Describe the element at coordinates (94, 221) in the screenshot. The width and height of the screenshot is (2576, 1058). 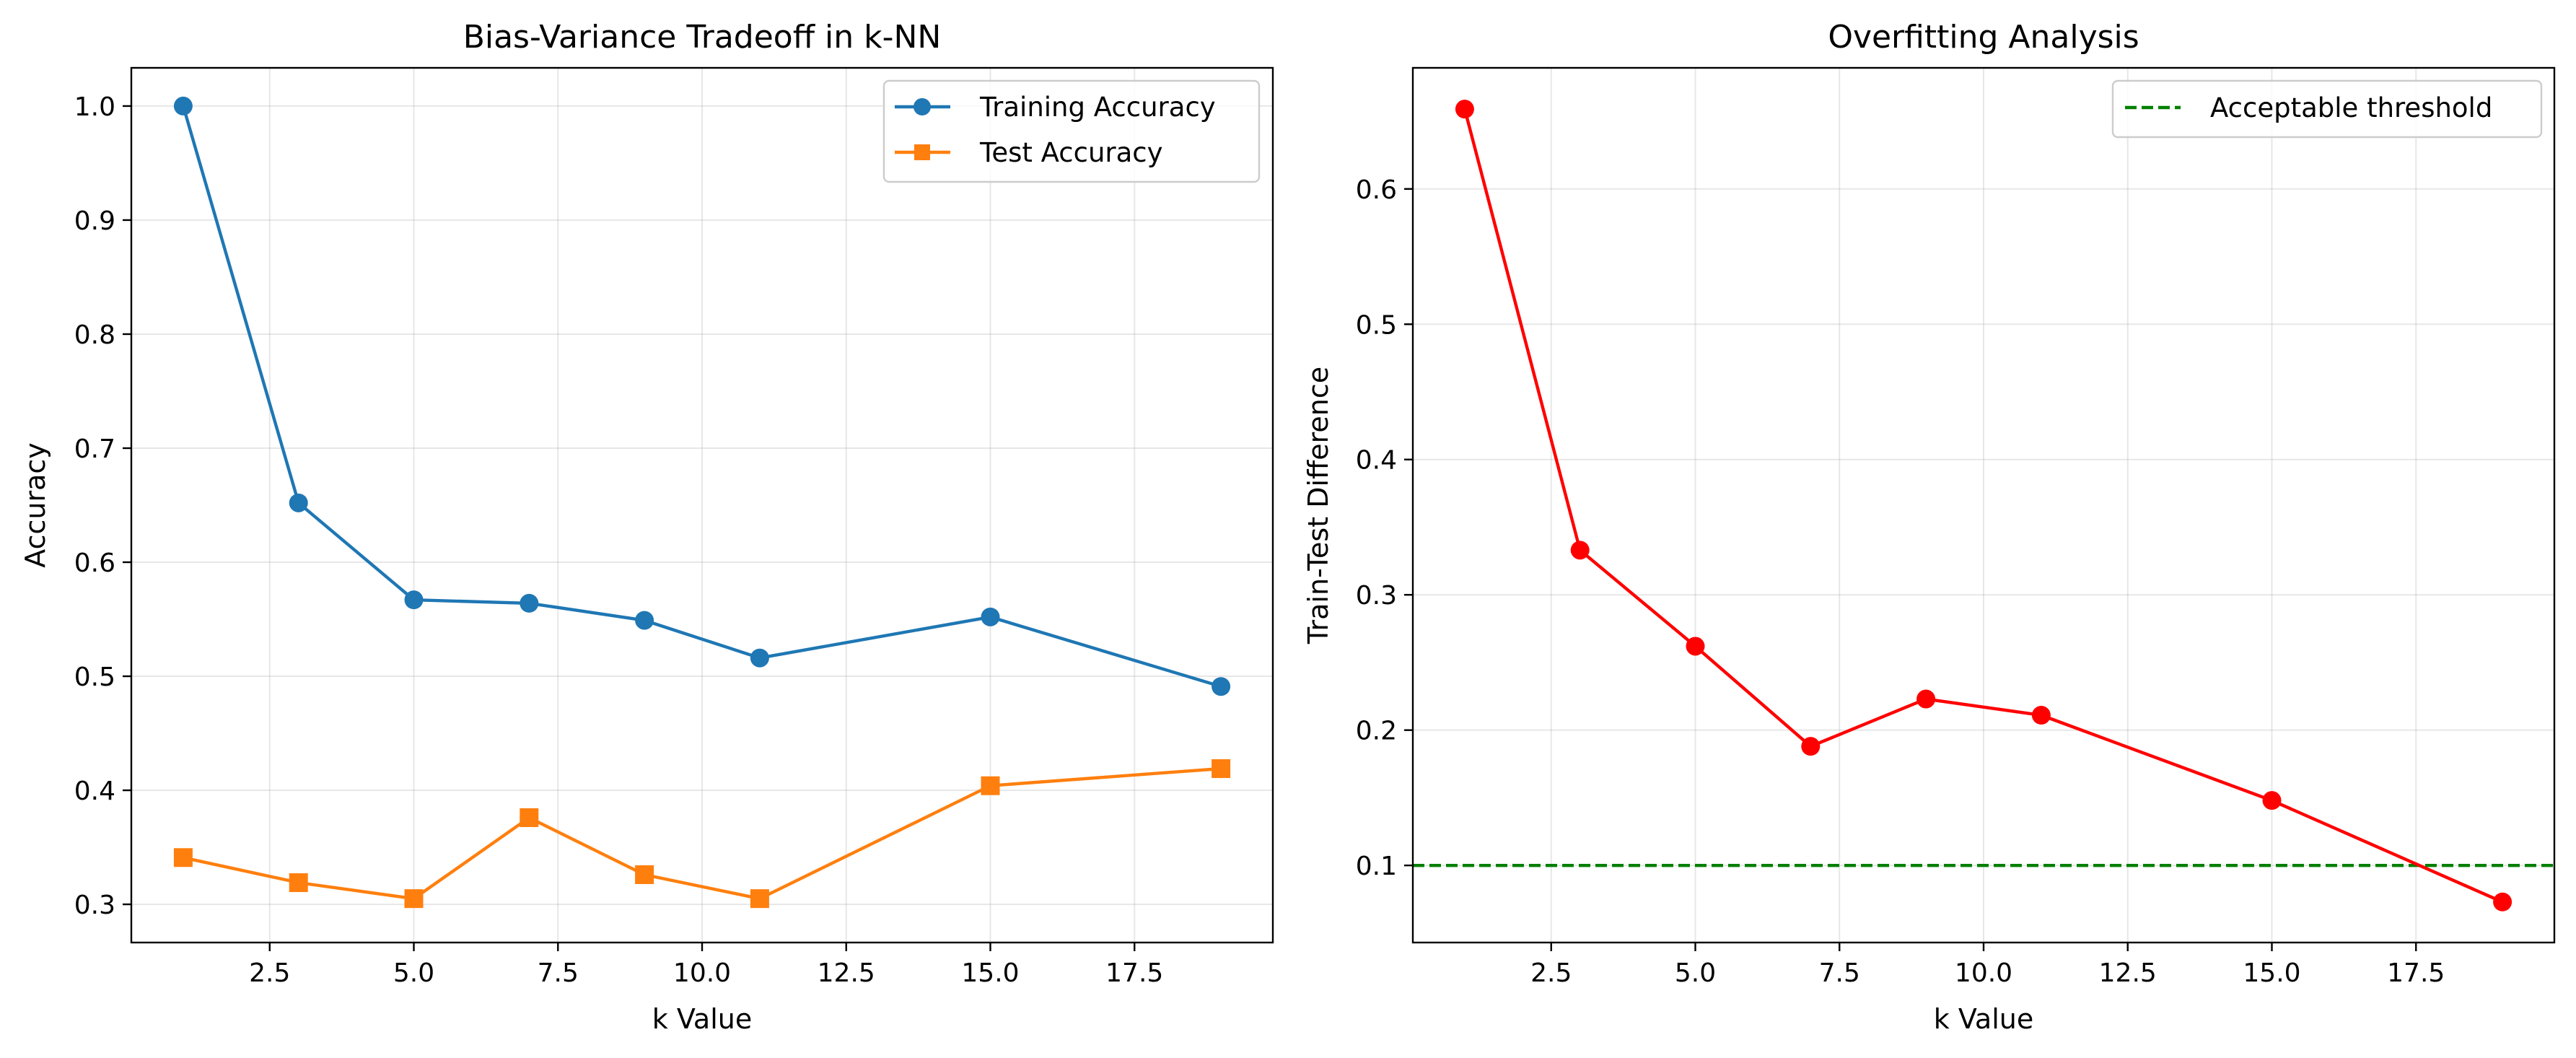
I see `y-tick-label: 0.9` at that location.